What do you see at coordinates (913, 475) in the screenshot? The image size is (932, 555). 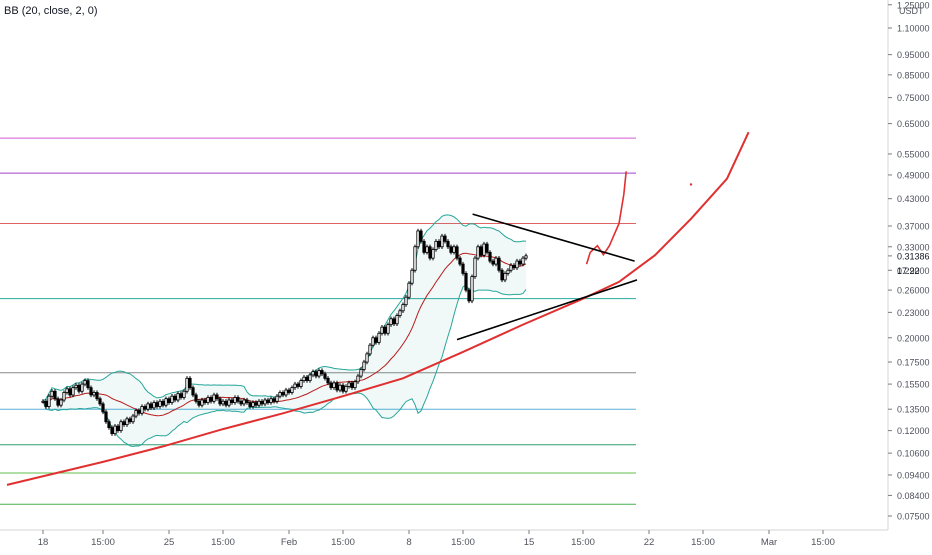 I see `price-tick-label: 0.09400` at bounding box center [913, 475].